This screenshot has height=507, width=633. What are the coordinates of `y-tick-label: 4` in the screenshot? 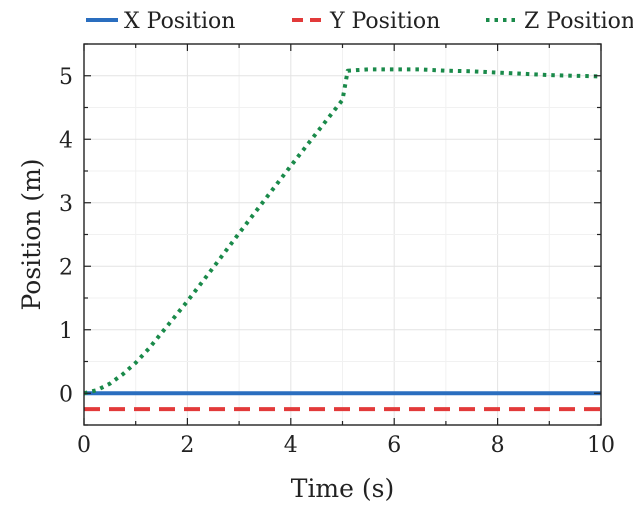 It's located at (66, 140).